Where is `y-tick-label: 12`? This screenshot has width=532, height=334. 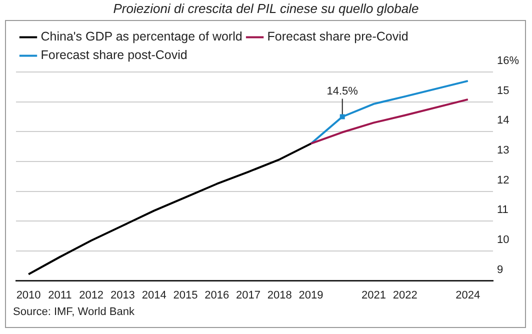 y-tick-label: 12 is located at coordinates (503, 180).